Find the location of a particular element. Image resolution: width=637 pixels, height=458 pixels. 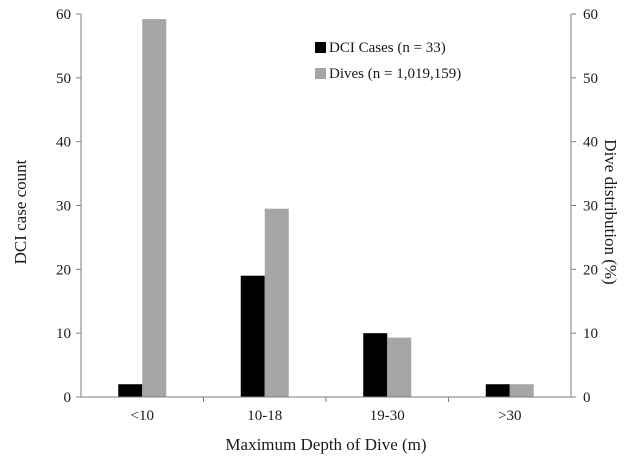

x-tick-label: 10-18 is located at coordinates (264, 416).